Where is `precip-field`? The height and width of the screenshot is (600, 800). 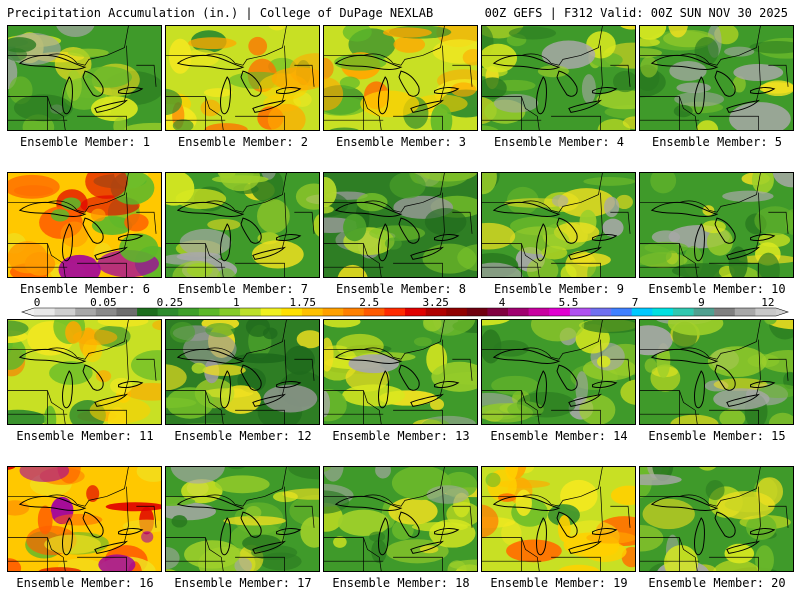
precip-field is located at coordinates (84, 372).